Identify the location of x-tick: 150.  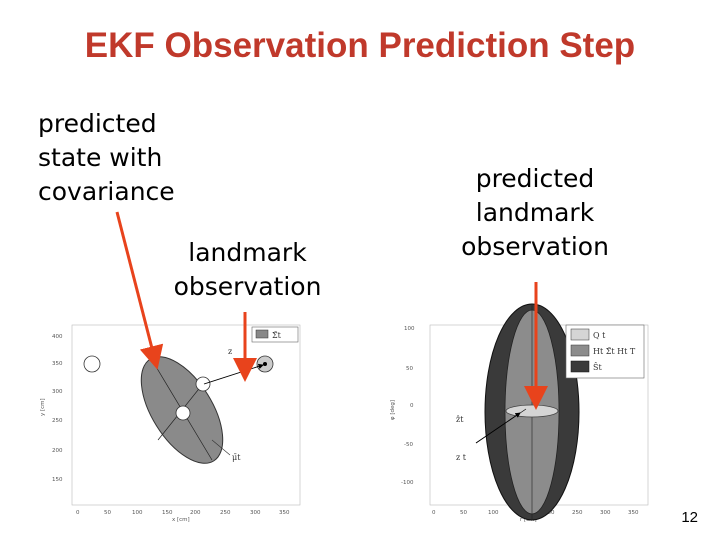
(167, 513).